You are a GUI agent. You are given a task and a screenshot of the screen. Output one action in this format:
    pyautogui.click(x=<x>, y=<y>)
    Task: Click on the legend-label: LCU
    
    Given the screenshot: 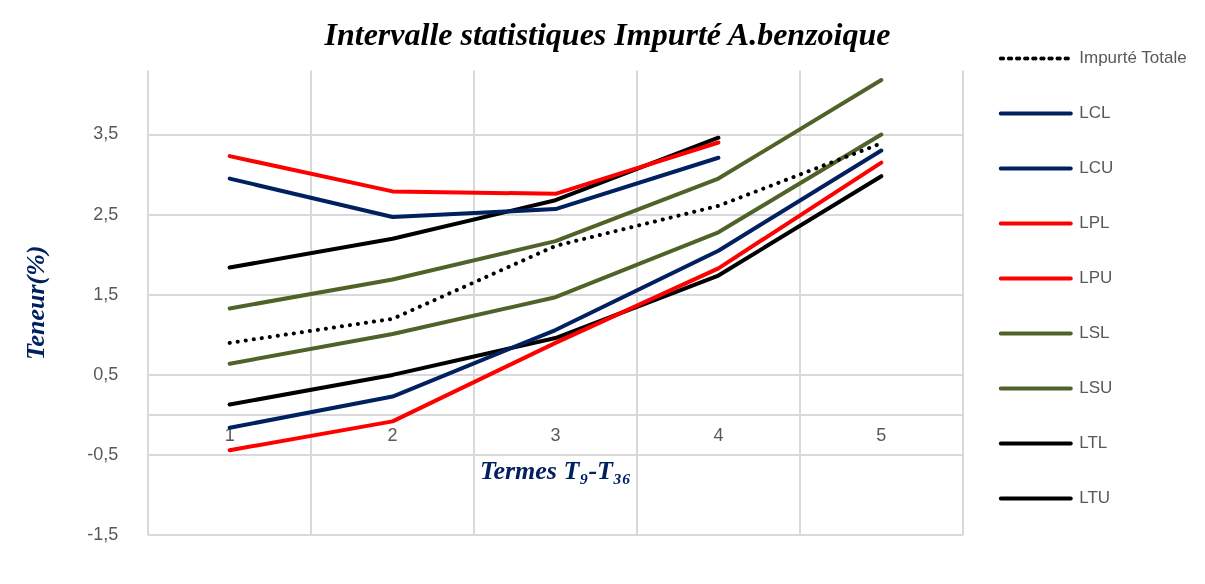 What is the action you would take?
    pyautogui.click(x=1096, y=168)
    